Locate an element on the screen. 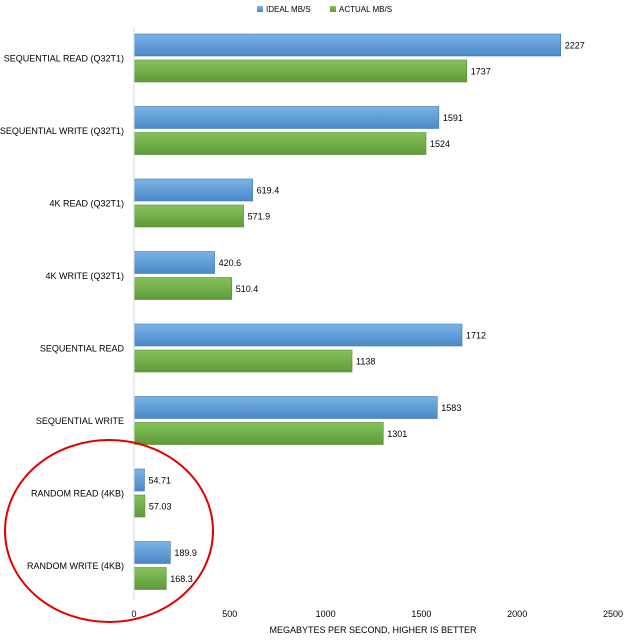 The image size is (635, 640). bar-value-label: 2227 is located at coordinates (575, 46).